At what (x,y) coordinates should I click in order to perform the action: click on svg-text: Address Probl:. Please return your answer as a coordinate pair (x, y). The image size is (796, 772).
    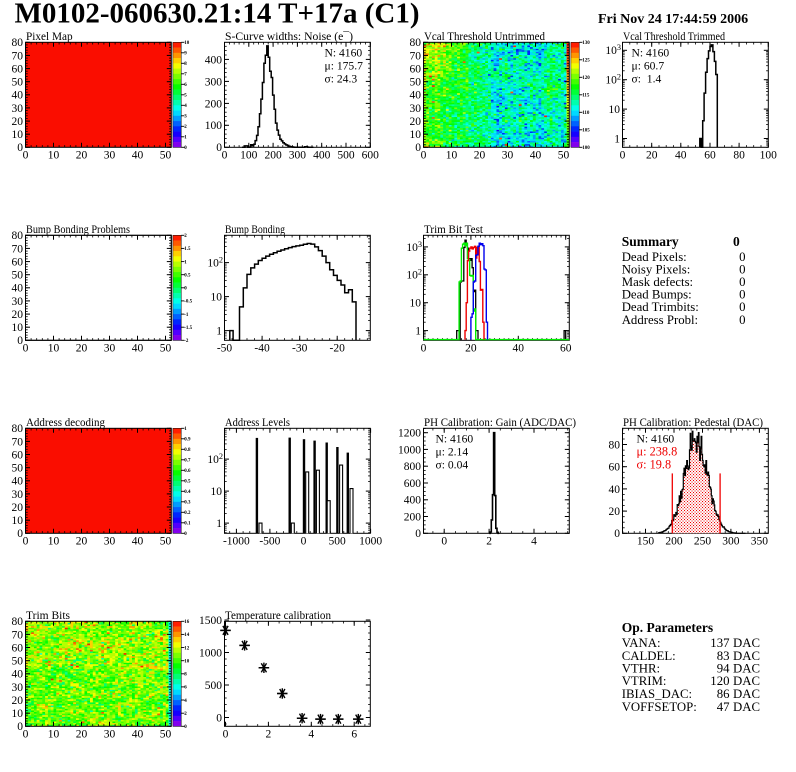
    Looking at the image, I should click on (660, 320).